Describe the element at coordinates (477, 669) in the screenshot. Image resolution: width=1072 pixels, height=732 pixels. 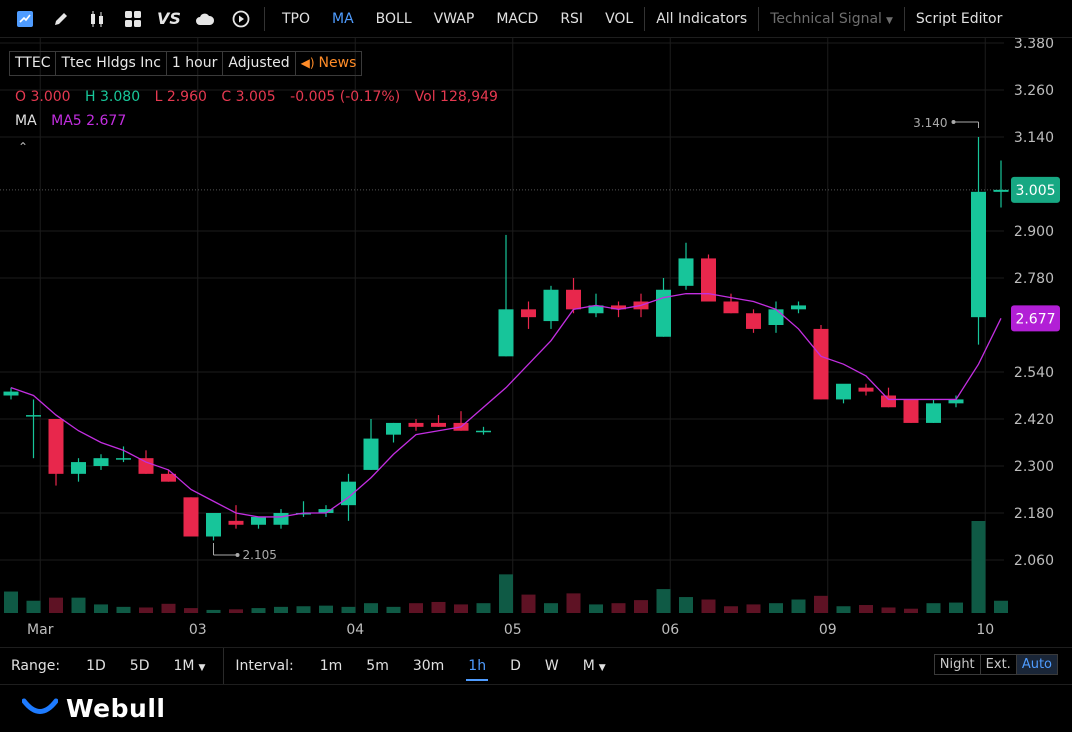
I see `interval-1h: 1h` at that location.